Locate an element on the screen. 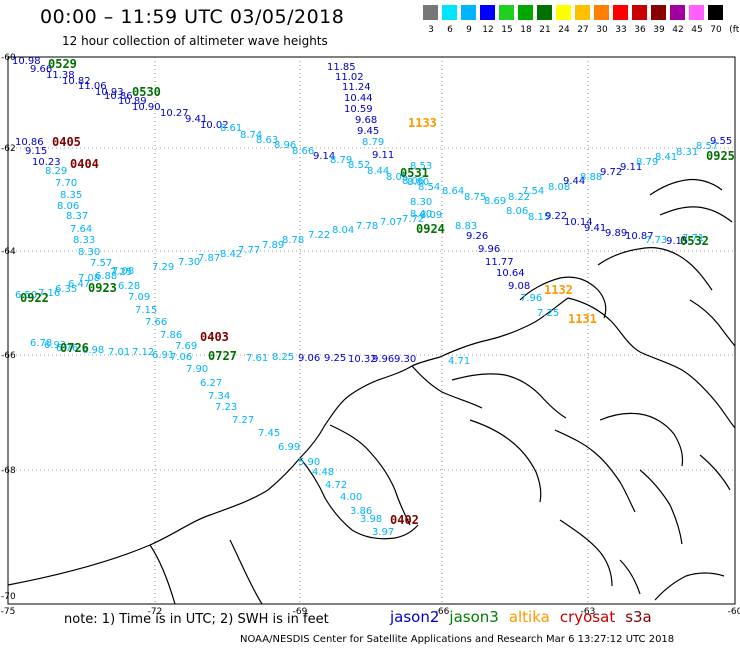 This screenshot has height=650, width=740. wave-height-value: 6.88 is located at coordinates (106, 276).